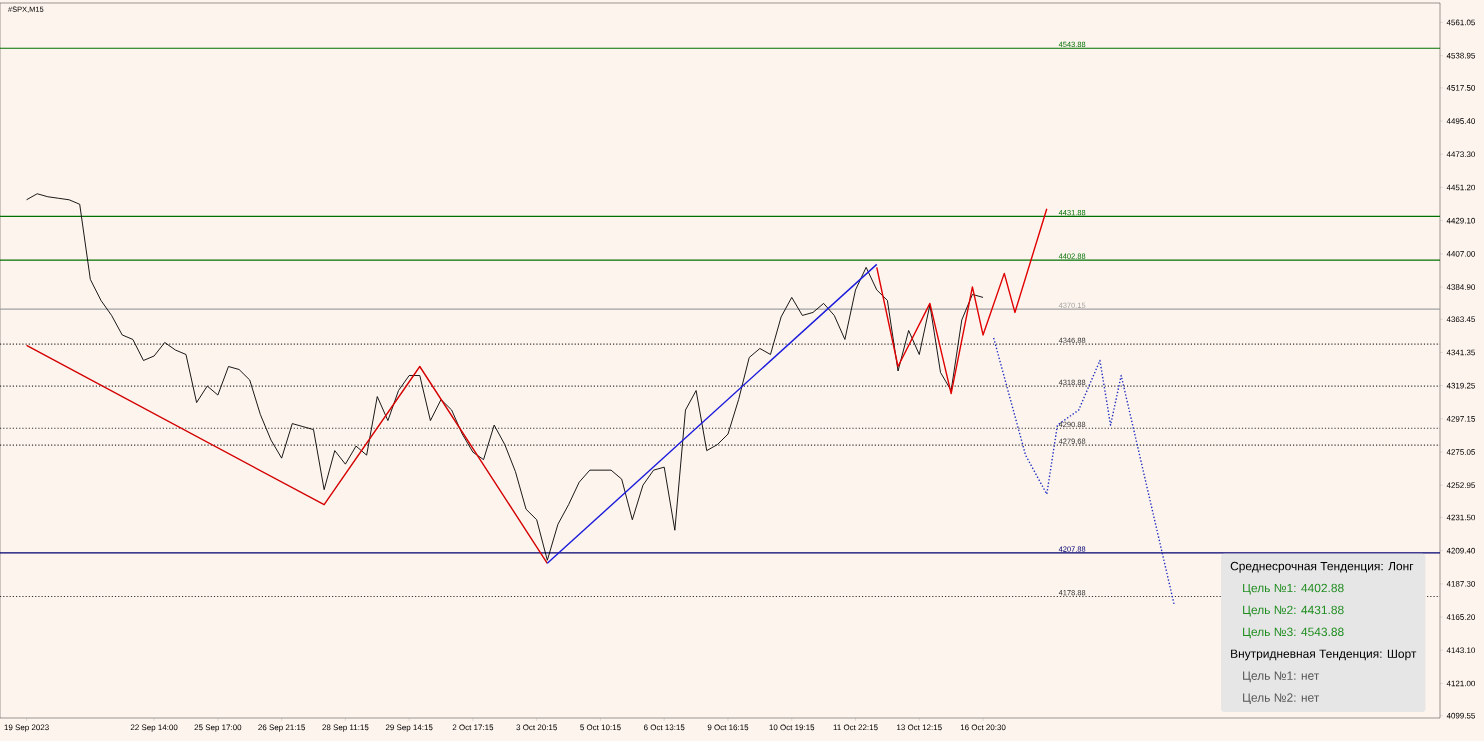 The image size is (1484, 741). Describe the element at coordinates (1293, 589) in the screenshot. I see `annotation: Цель №1: 4402.88` at that location.